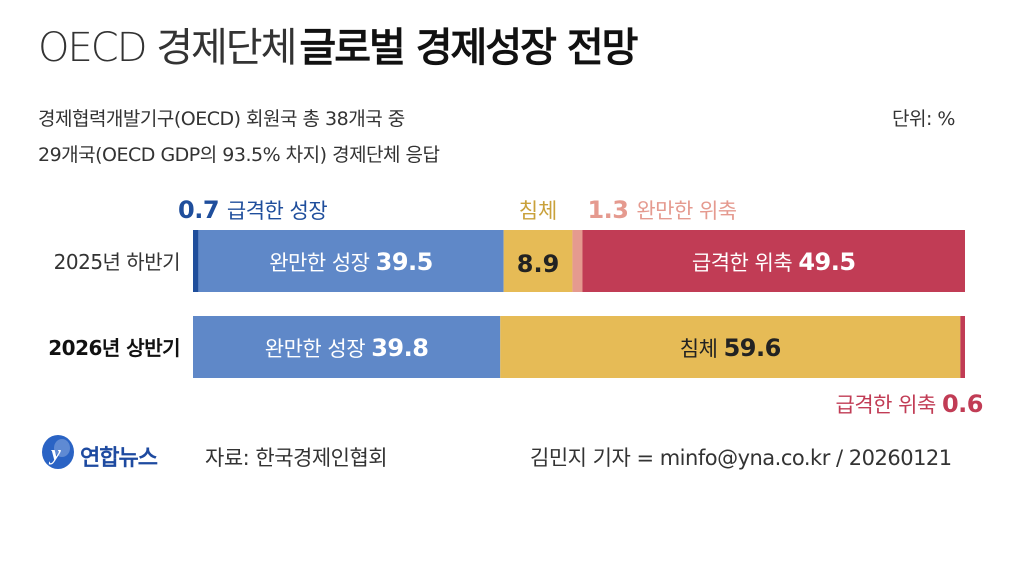  I want to click on callout-mild-contraction-2025: 1.3 완만한 위축, so click(661, 210).